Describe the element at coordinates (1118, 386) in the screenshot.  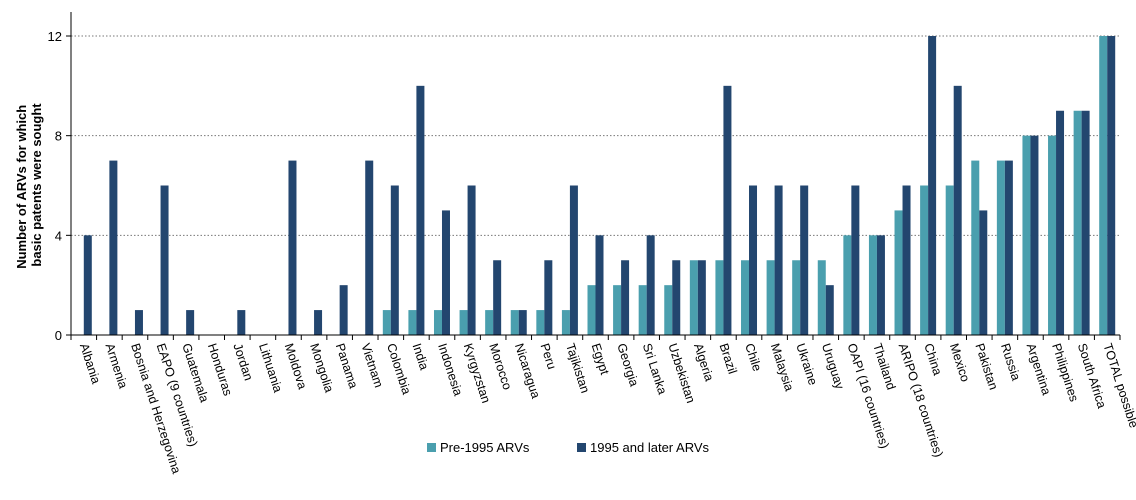
I see `x-tick-label: TOTAL possible` at that location.